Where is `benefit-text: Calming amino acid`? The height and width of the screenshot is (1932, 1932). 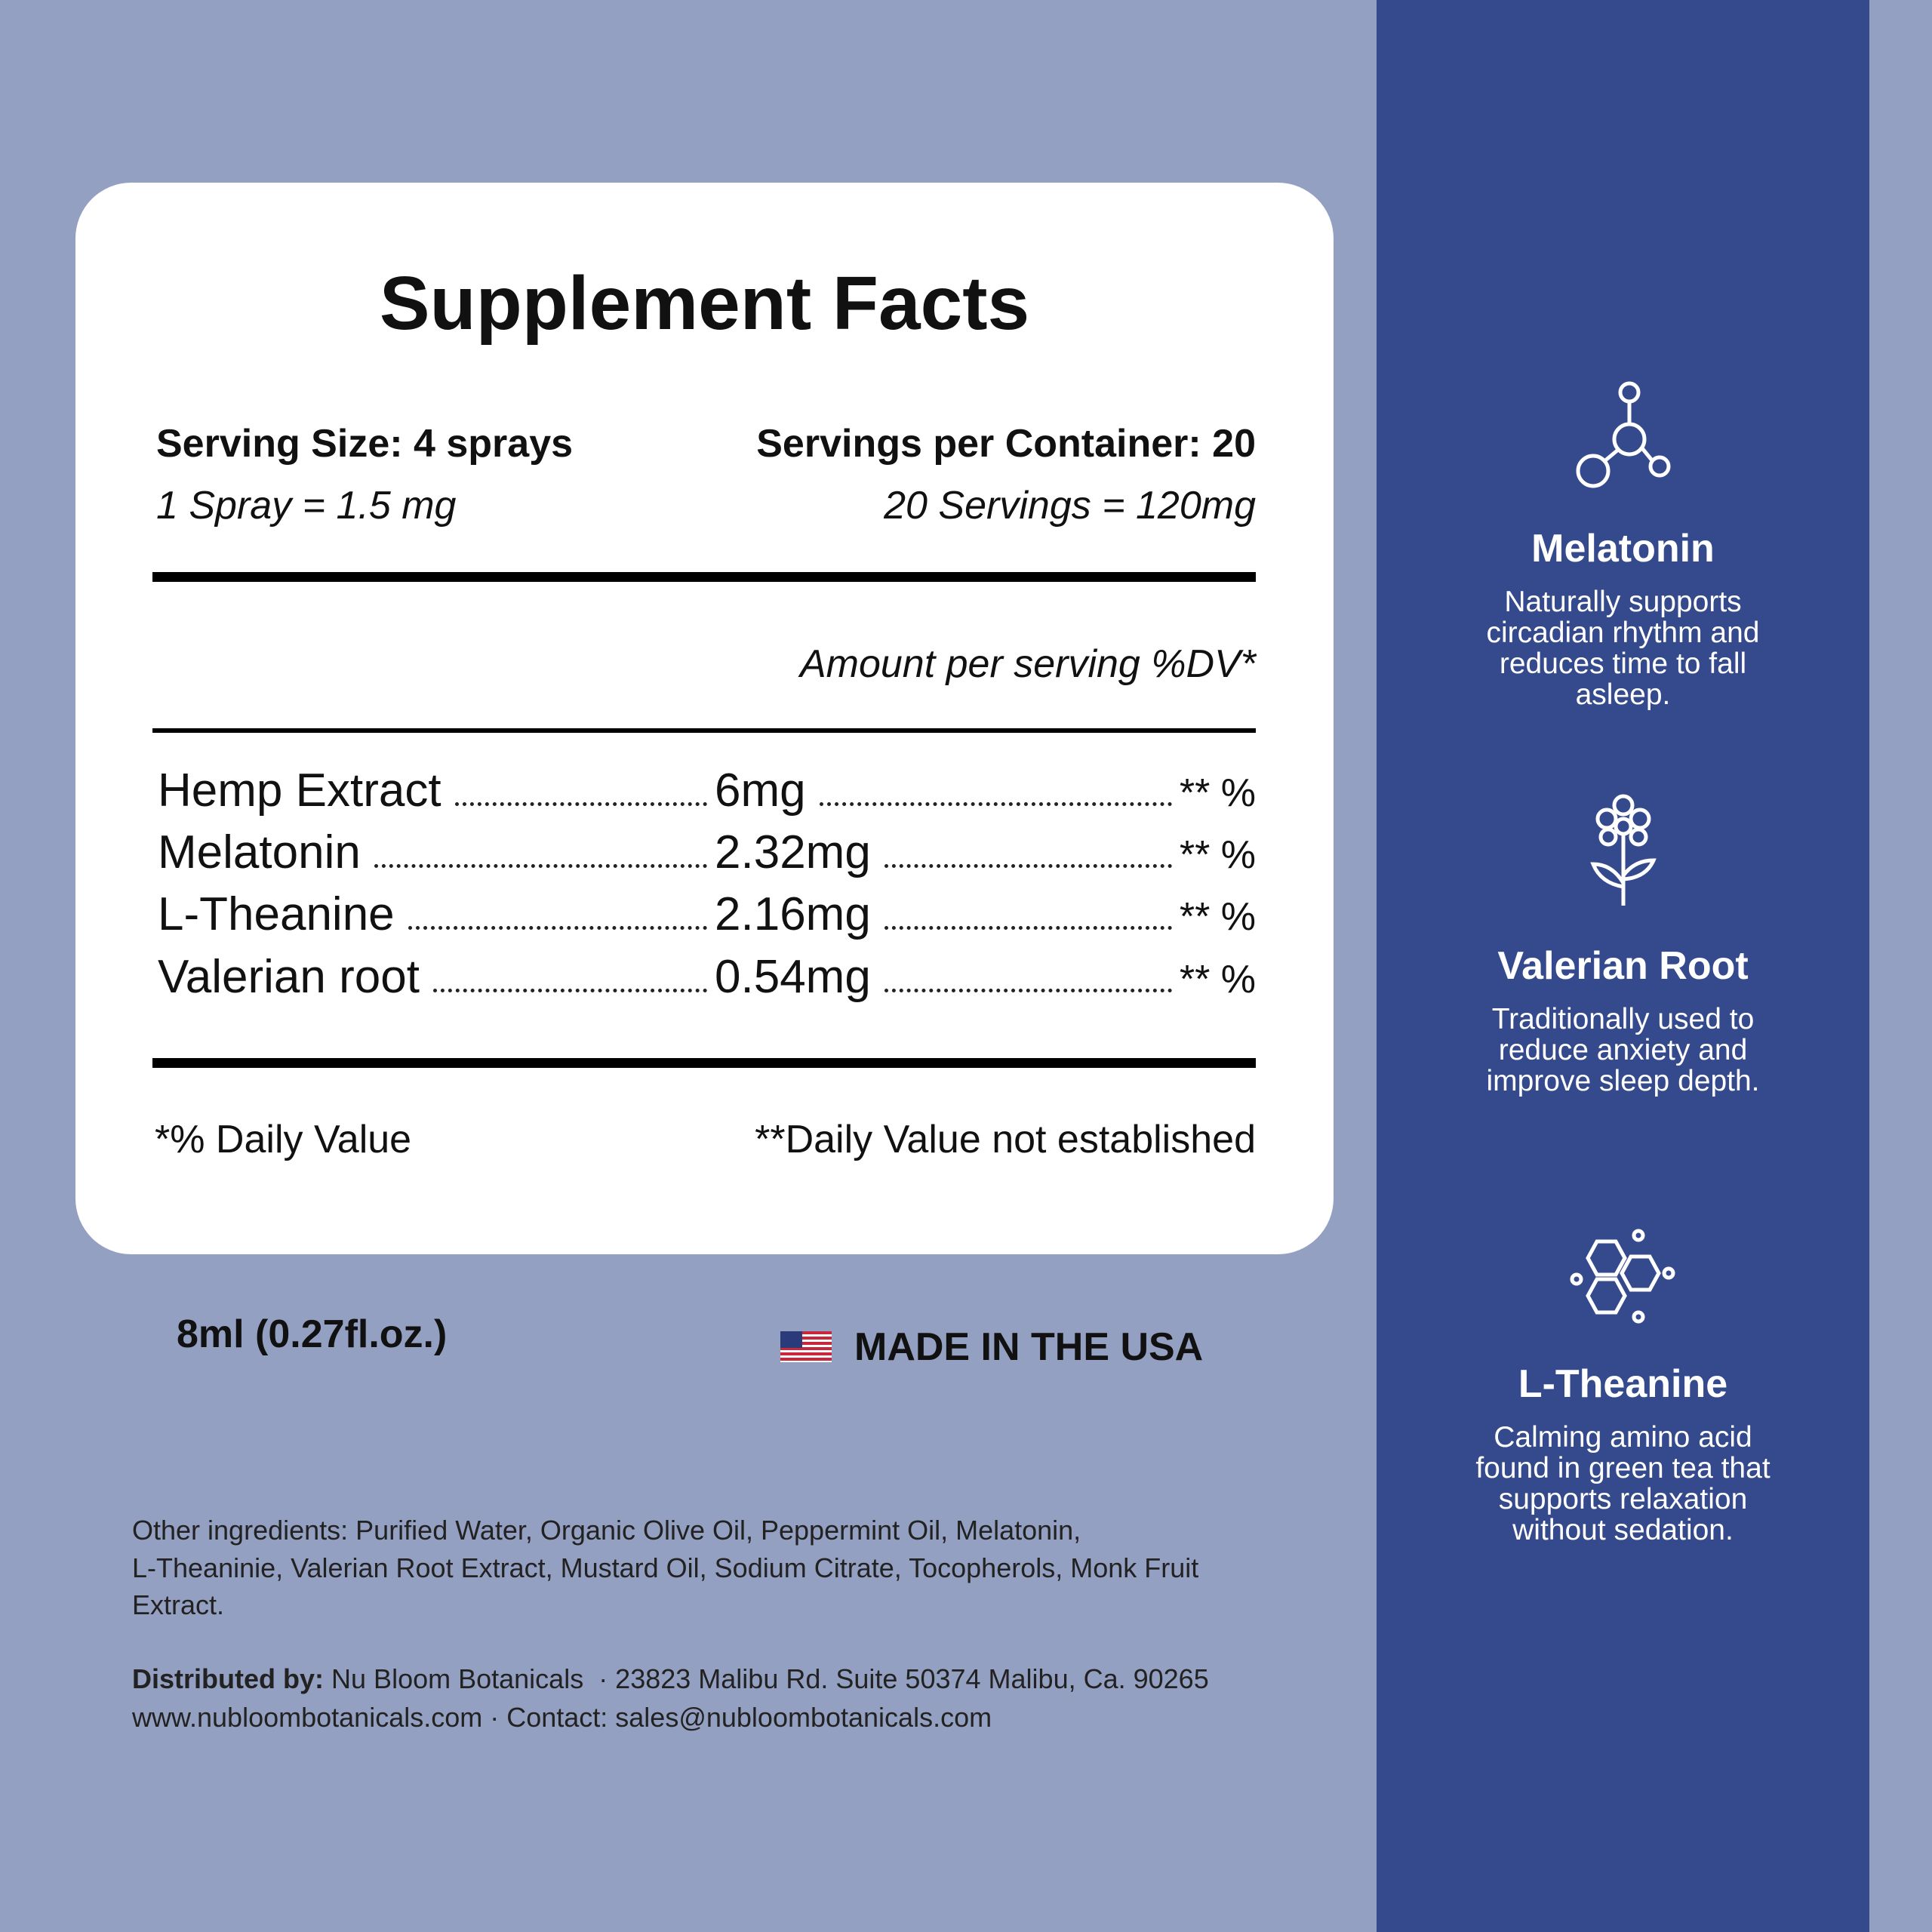
benefit-text: Calming amino acid is located at coordinates (1623, 1437).